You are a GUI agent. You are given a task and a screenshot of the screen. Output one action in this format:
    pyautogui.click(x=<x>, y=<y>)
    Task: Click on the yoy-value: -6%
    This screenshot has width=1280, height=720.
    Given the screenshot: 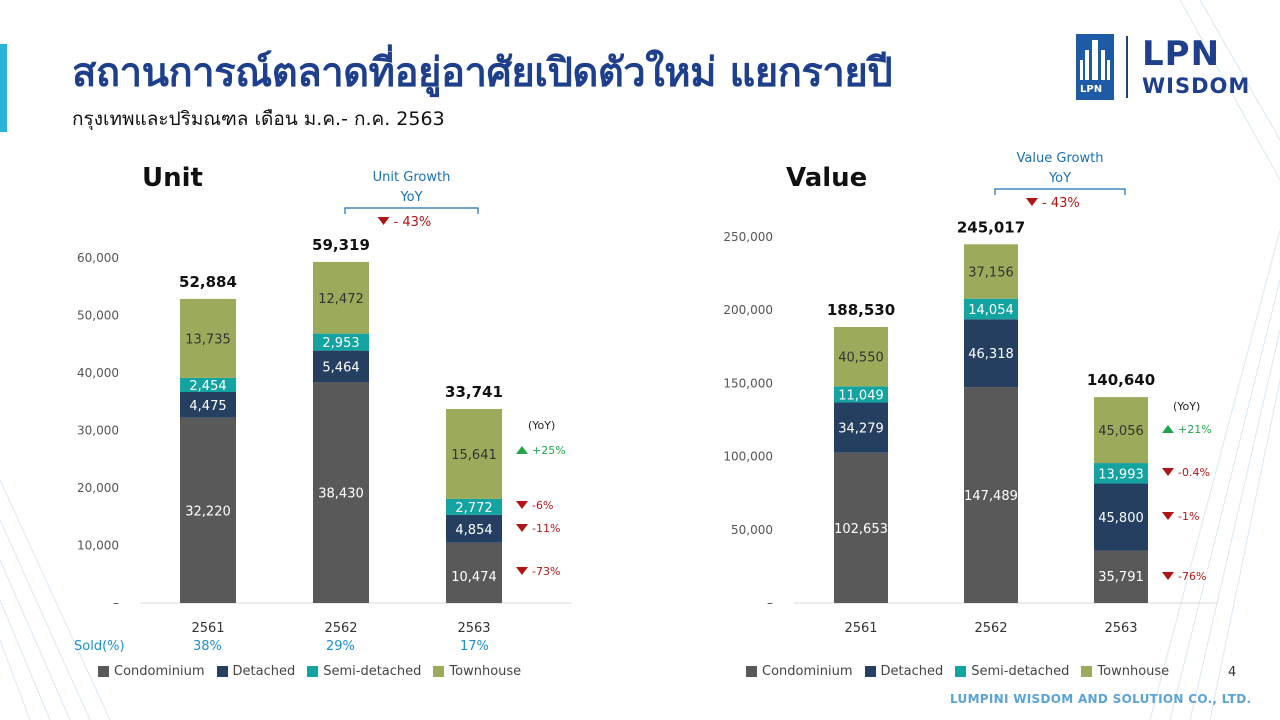 What is the action you would take?
    pyautogui.click(x=542, y=505)
    